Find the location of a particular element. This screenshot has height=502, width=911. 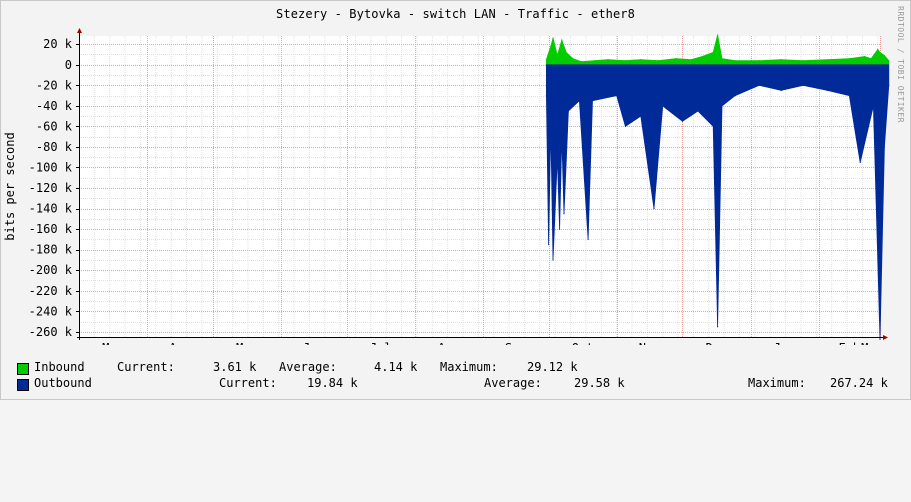

x-tick-label: Feb is located at coordinates (849, 343).